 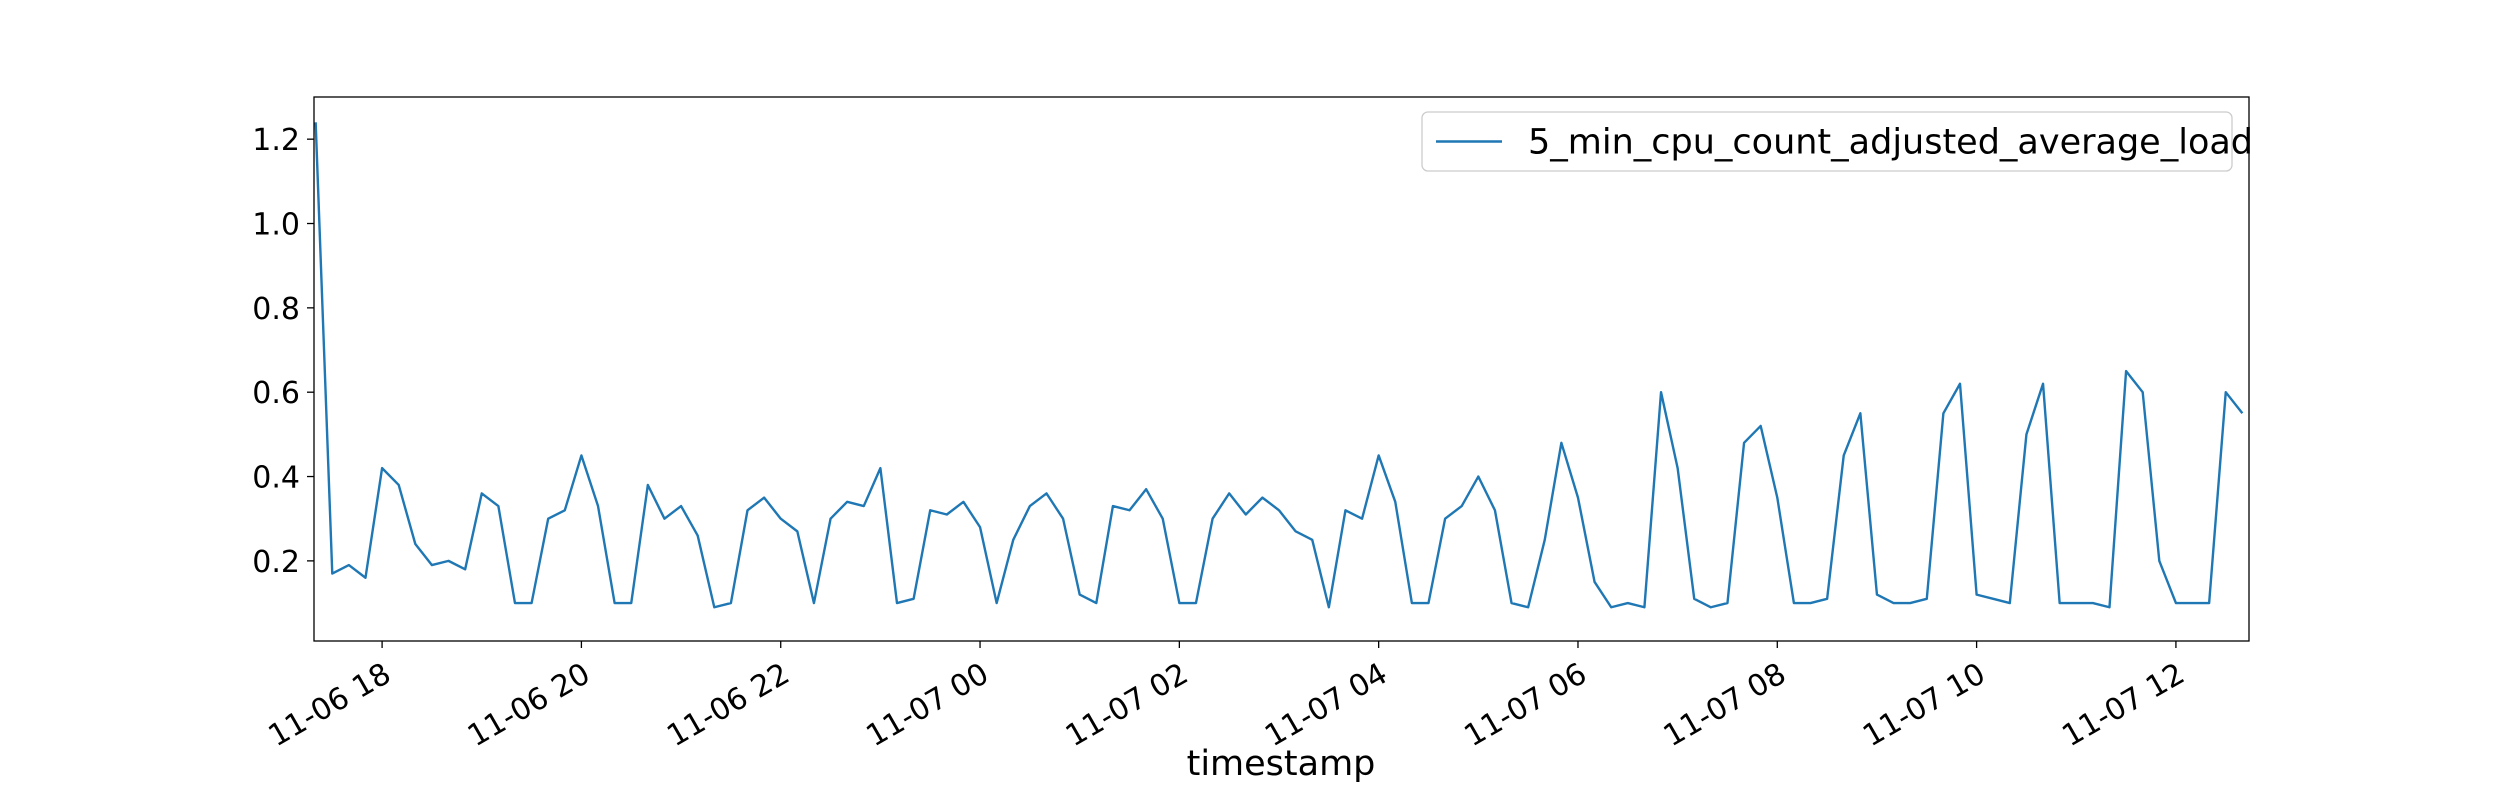 What do you see at coordinates (276, 309) in the screenshot?
I see `y-tick-label: 0.8` at bounding box center [276, 309].